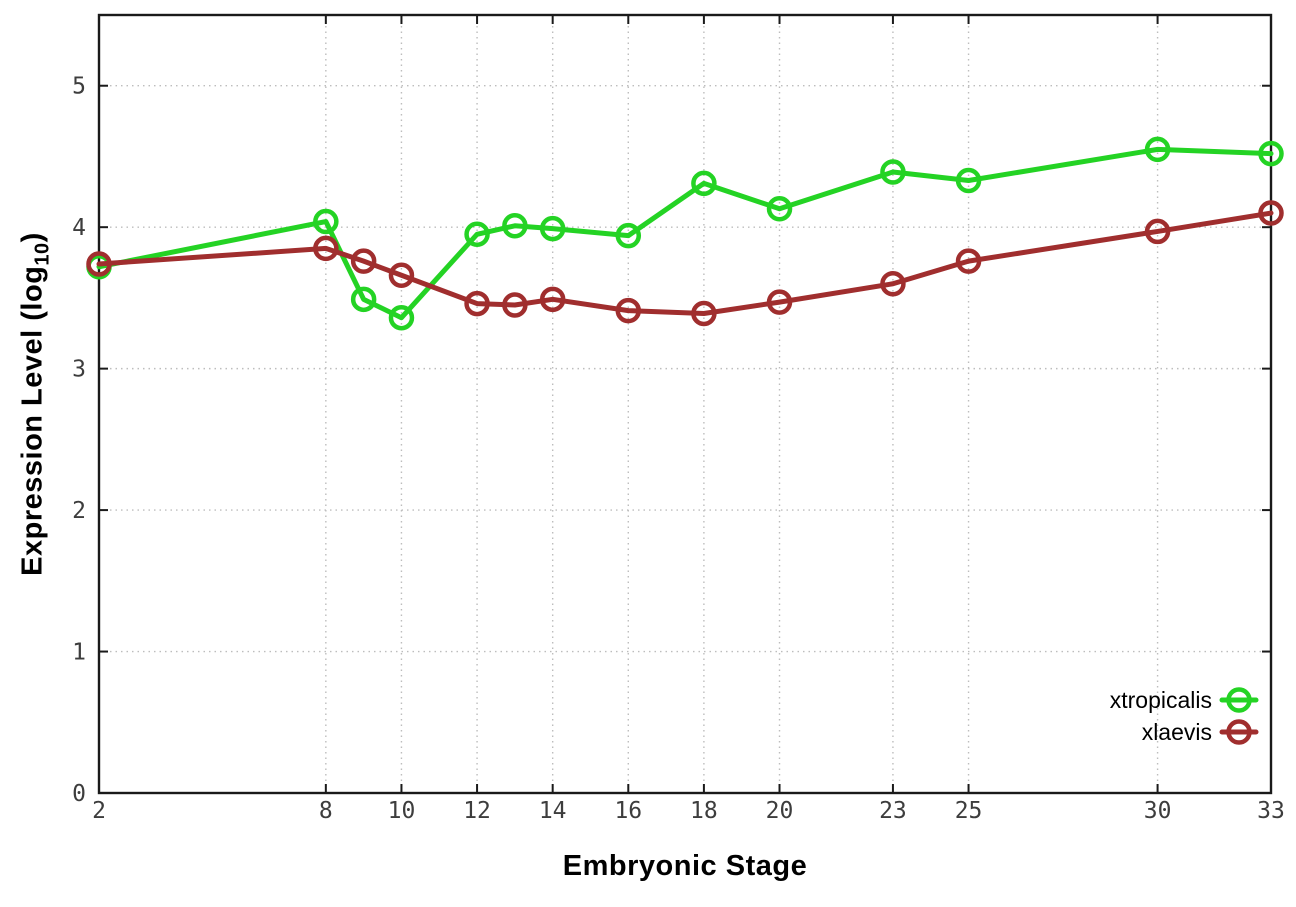 The image size is (1296, 907). Describe the element at coordinates (1184, 716) in the screenshot. I see `legend: xtropicalis xlaevis` at that location.